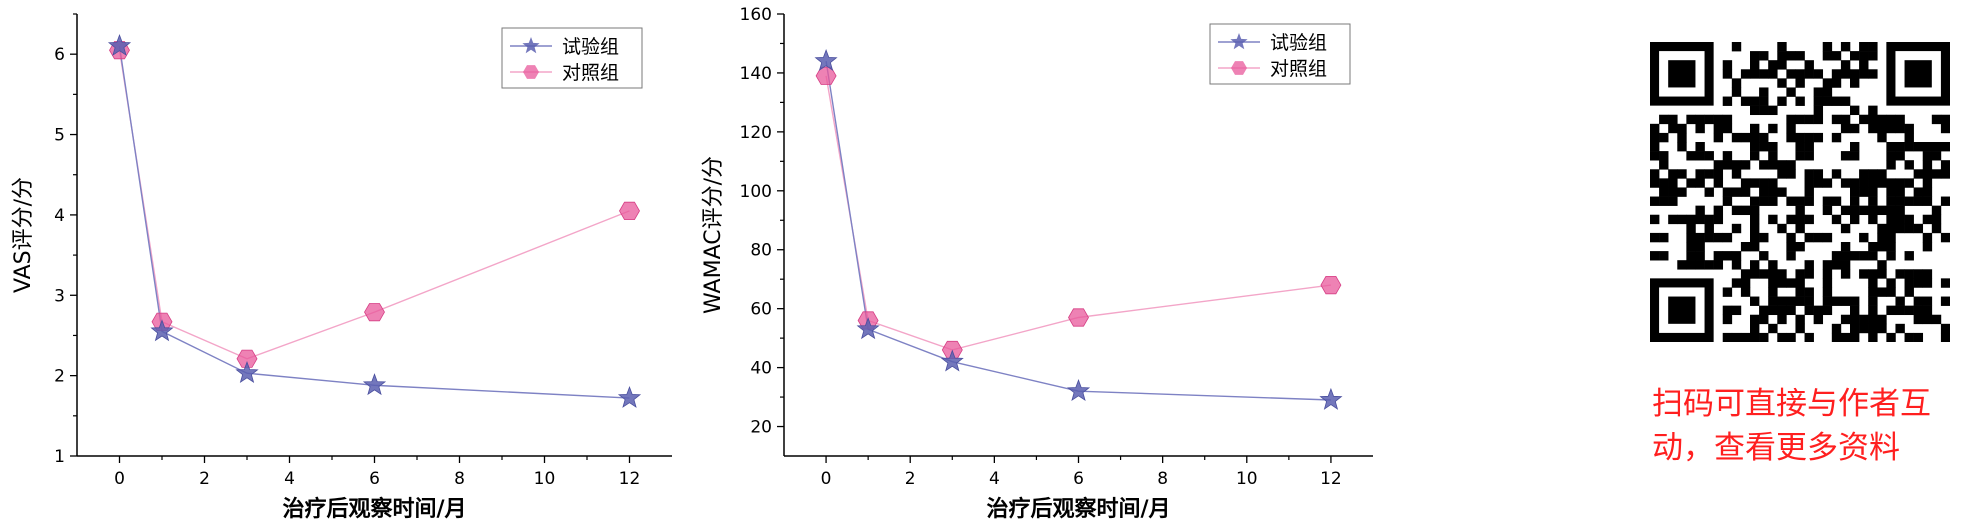 The width and height of the screenshot is (1967, 524). Describe the element at coordinates (59, 457) in the screenshot. I see `y-tick-label: 1` at that location.